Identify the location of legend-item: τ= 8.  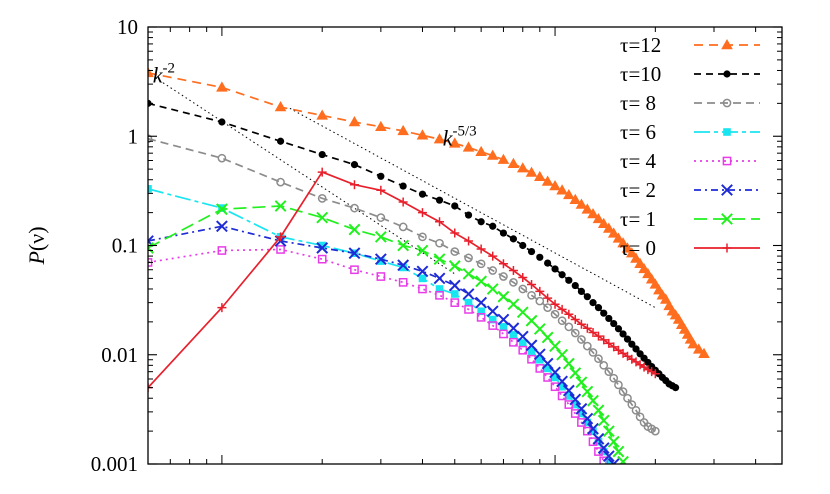
(690, 103).